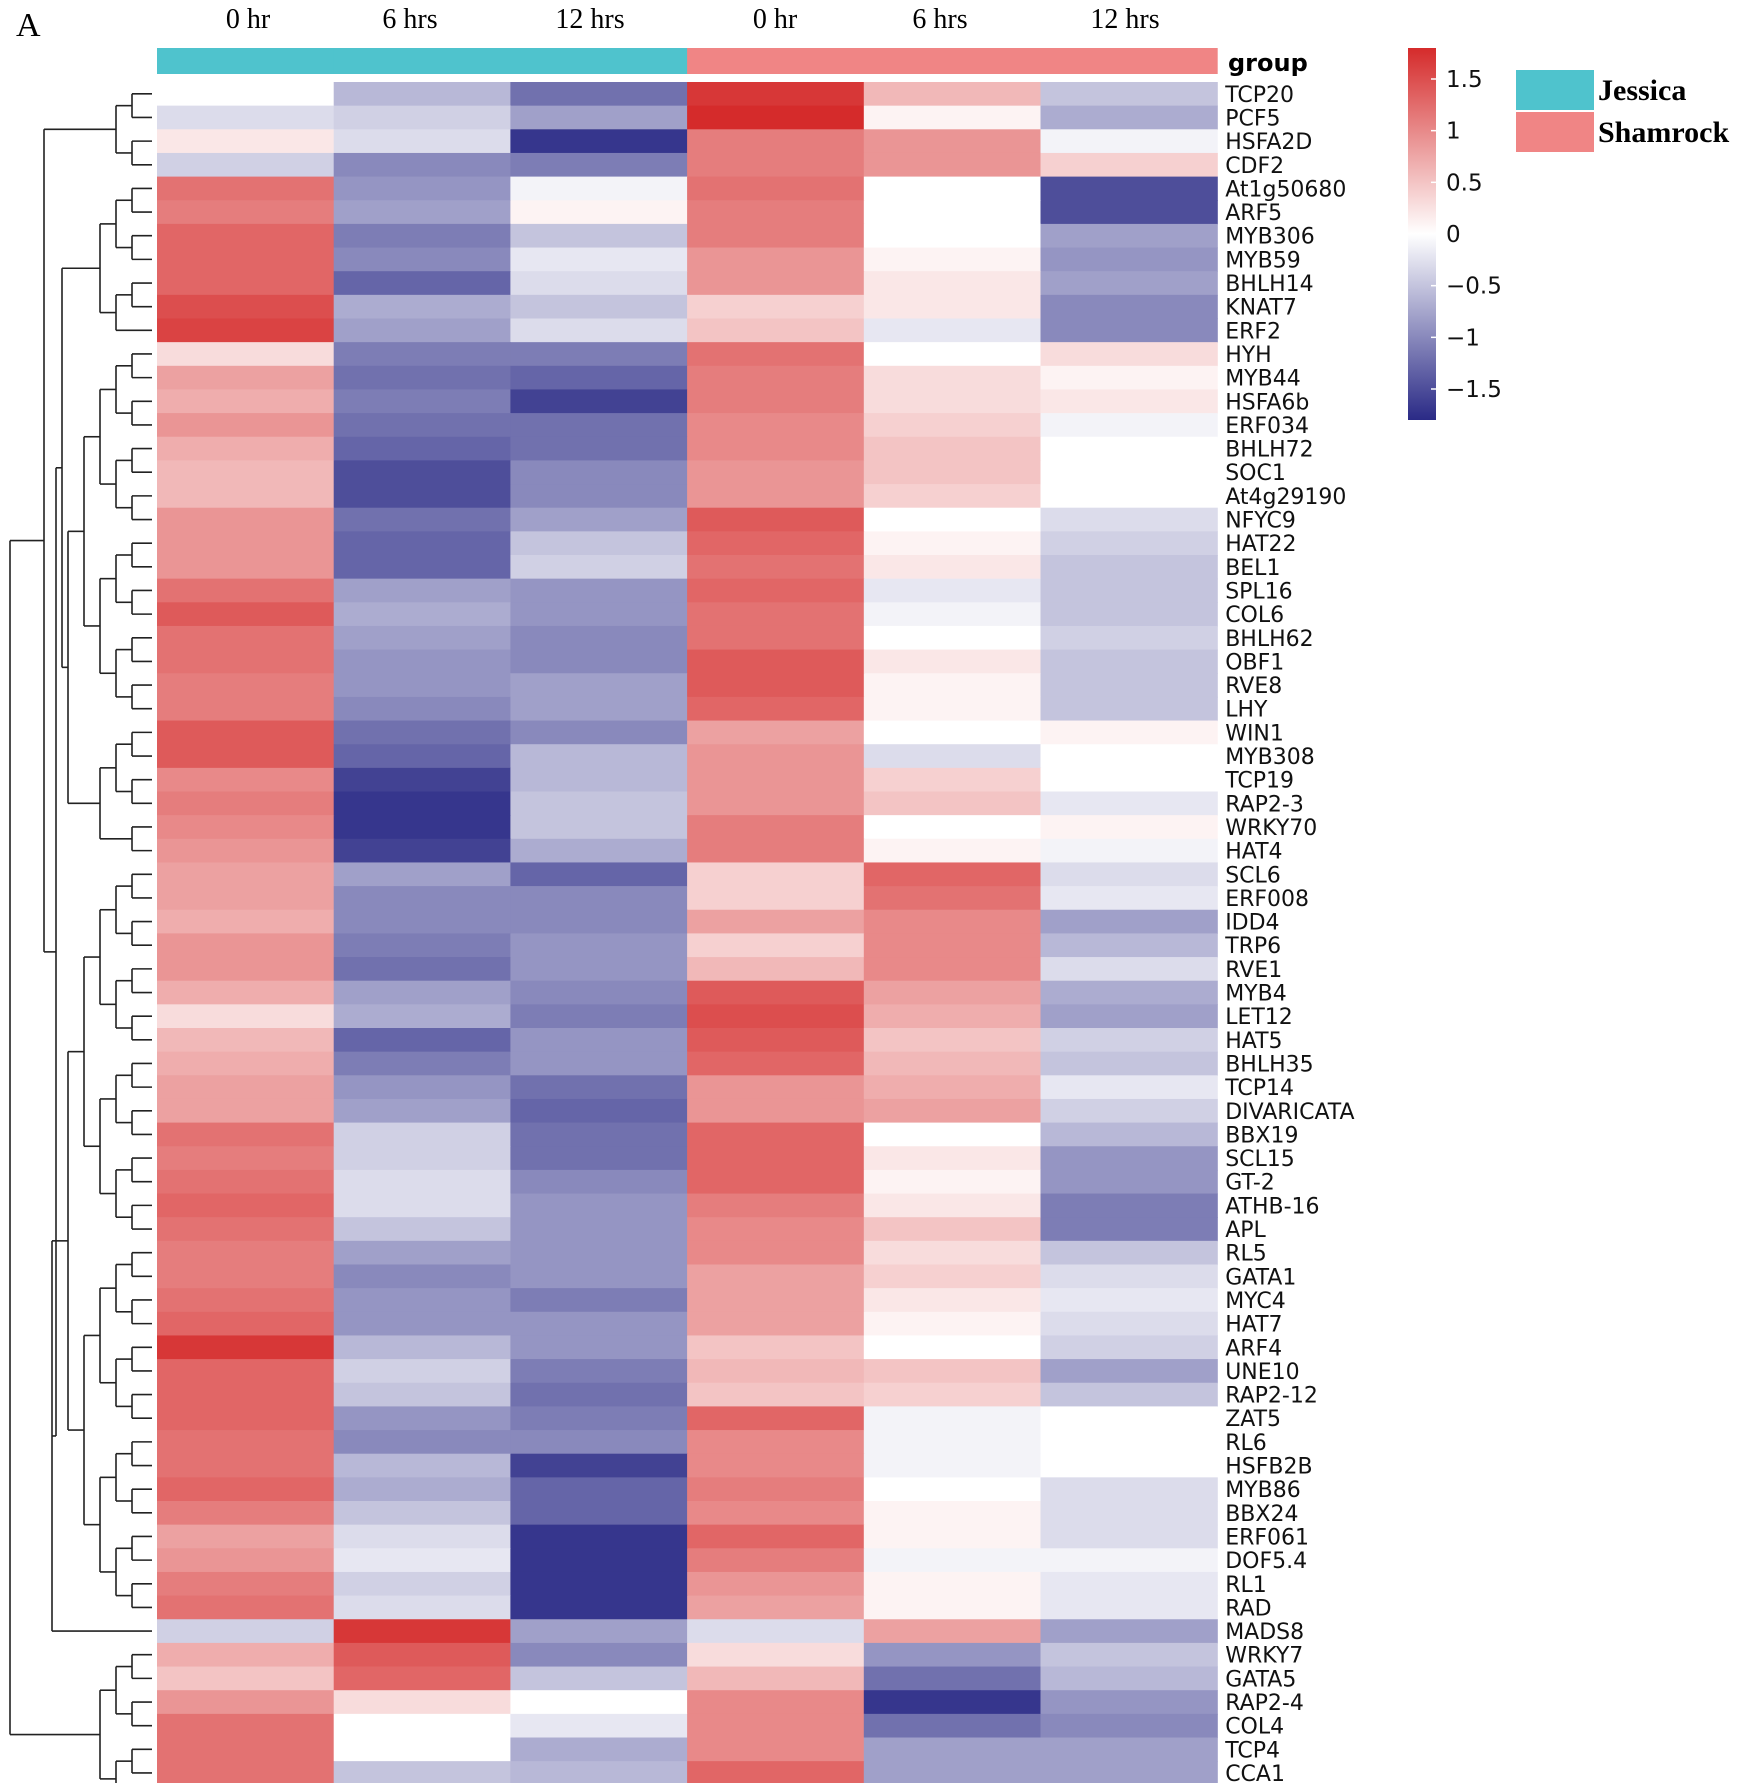  What do you see at coordinates (1270, 237) in the screenshot?
I see `row-label: MYB306` at bounding box center [1270, 237].